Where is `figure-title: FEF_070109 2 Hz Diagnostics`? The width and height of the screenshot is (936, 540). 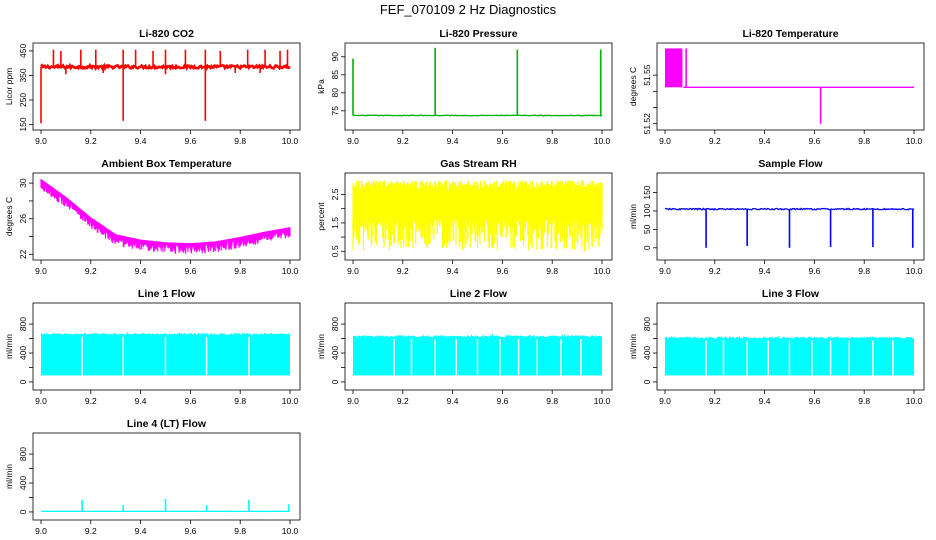
figure-title: FEF_070109 2 Hz Diagnostics is located at coordinates (468, 9).